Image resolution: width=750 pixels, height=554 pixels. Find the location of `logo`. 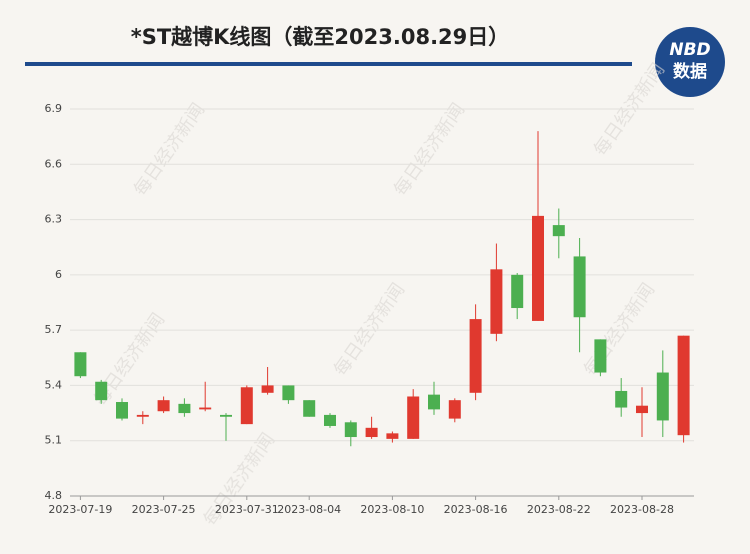

logo is located at coordinates (690, 62).